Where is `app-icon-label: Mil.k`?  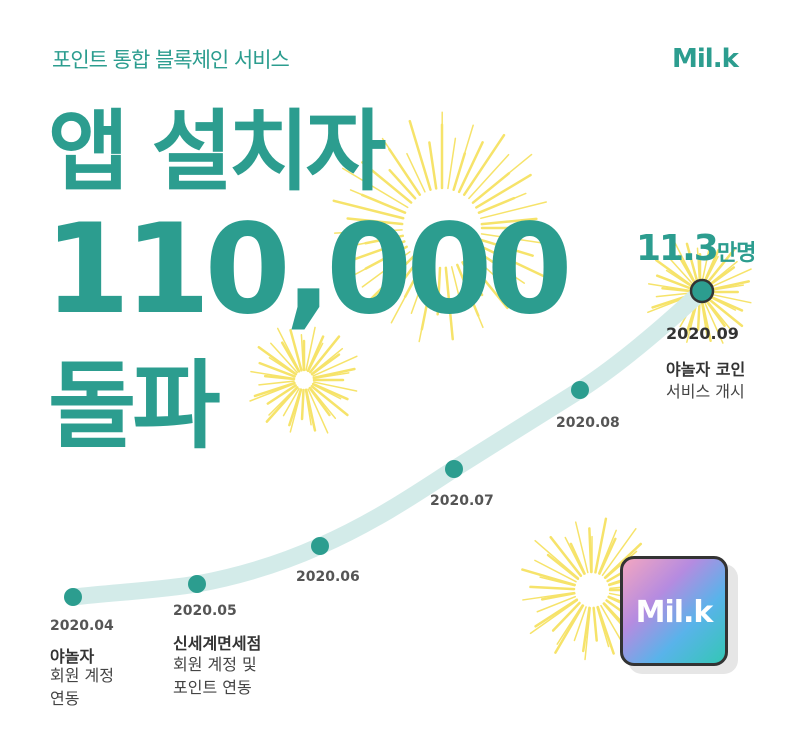 app-icon-label: Mil.k is located at coordinates (674, 612).